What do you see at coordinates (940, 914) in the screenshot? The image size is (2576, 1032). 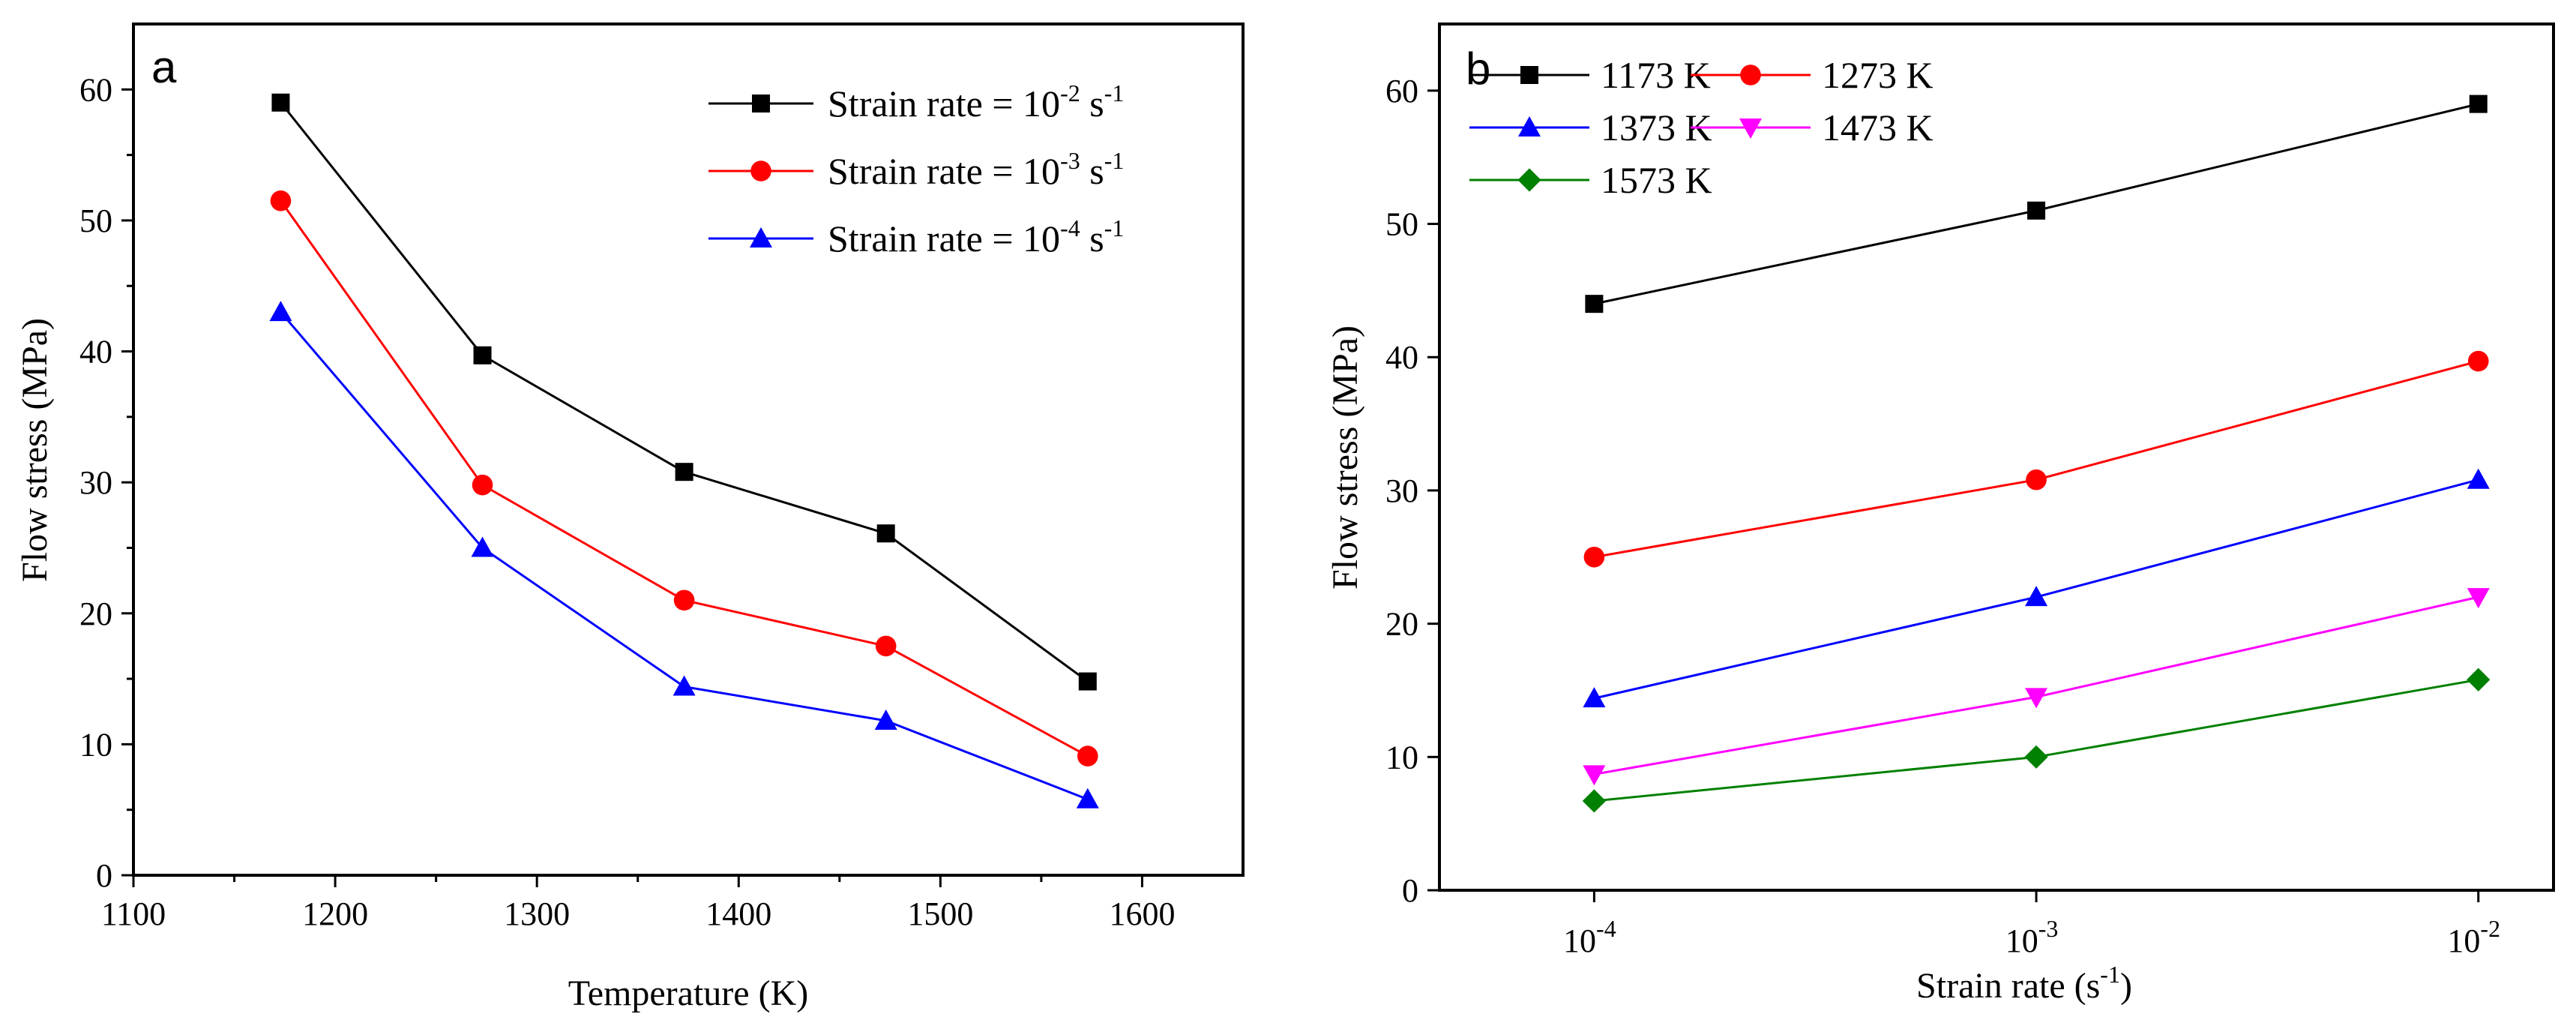 I see `x-tick-label: 1500` at bounding box center [940, 914].